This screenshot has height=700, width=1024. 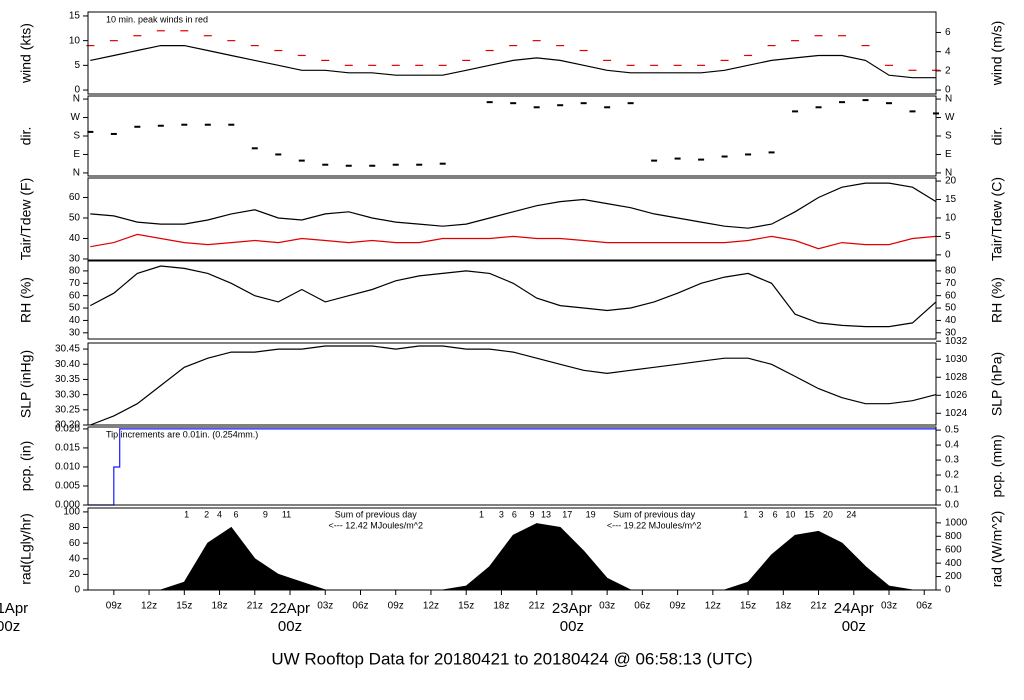 I want to click on y2-tick-label: 1026, so click(x=956, y=395).